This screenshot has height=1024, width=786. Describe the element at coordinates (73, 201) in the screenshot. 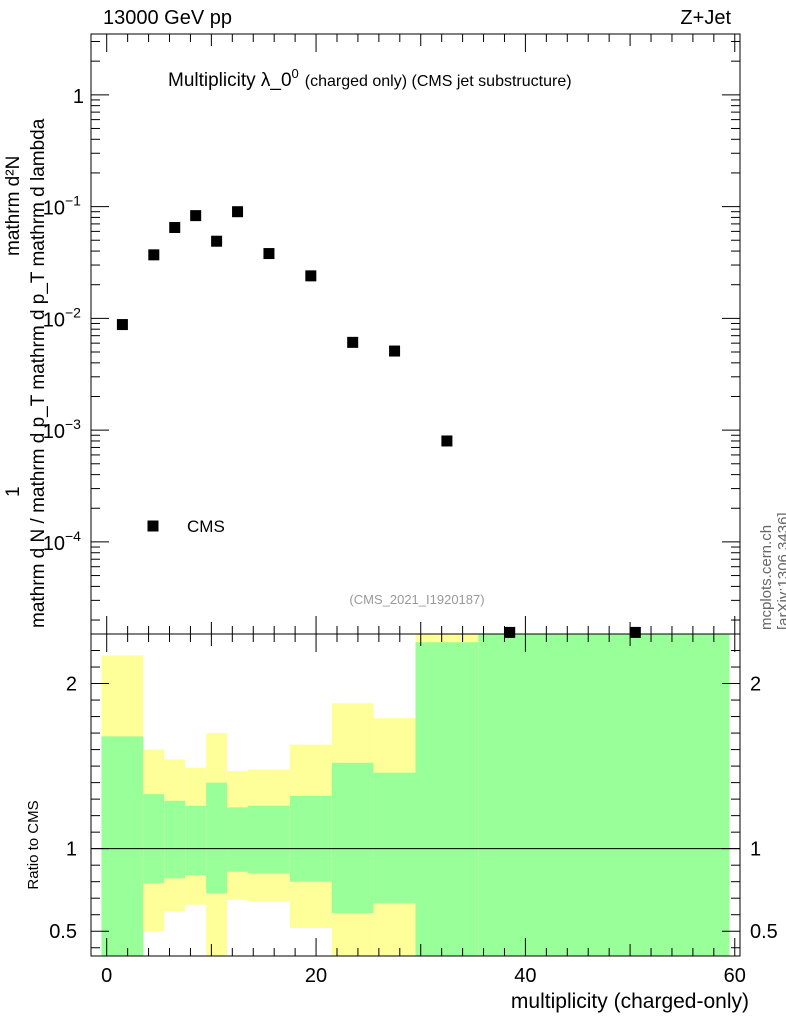

I see `main-y-tick-exponent: −1` at that location.